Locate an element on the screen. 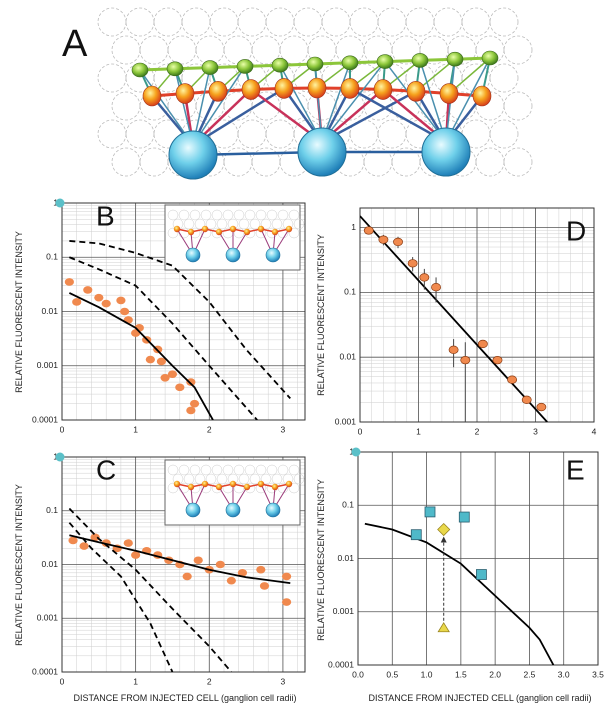  x-tick-label: 3 is located at coordinates (283, 681).